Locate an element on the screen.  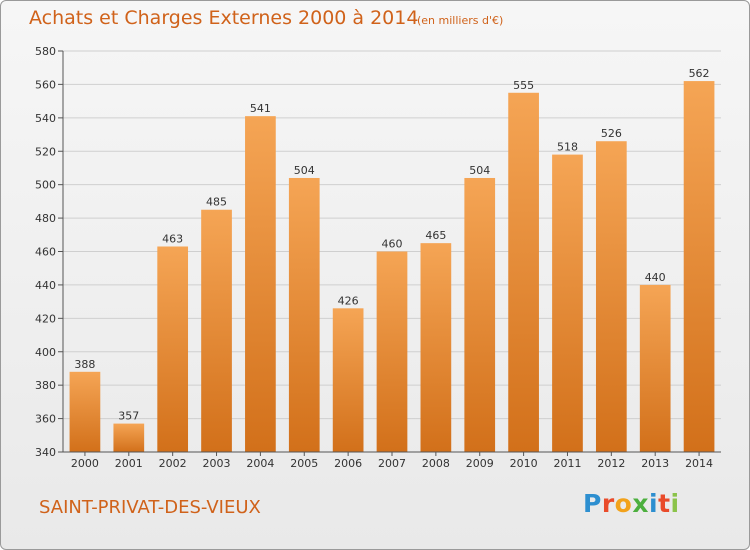
x-tick-label: 2001 is located at coordinates (129, 463).